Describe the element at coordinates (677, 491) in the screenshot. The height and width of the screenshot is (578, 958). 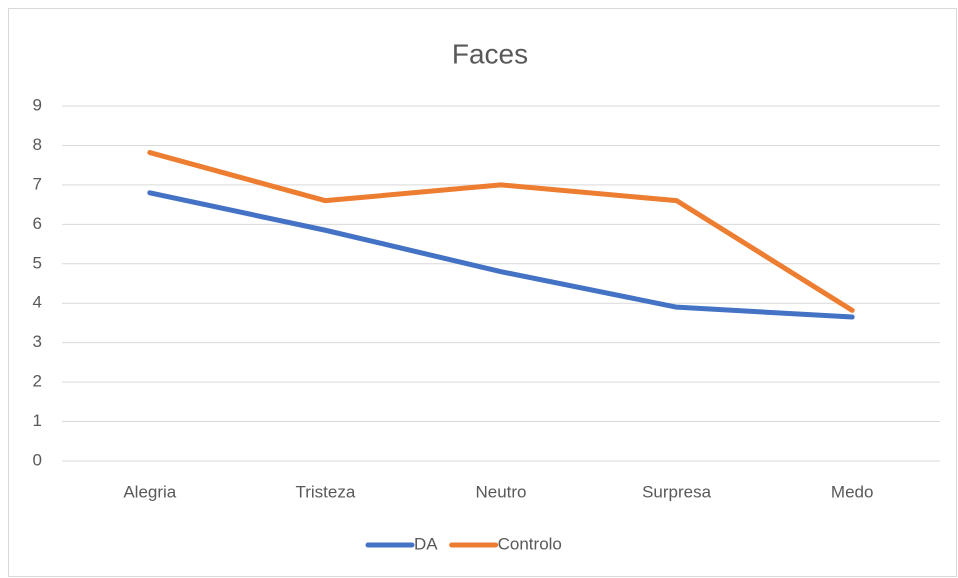
I see `x-tick-label: Surpresa` at that location.